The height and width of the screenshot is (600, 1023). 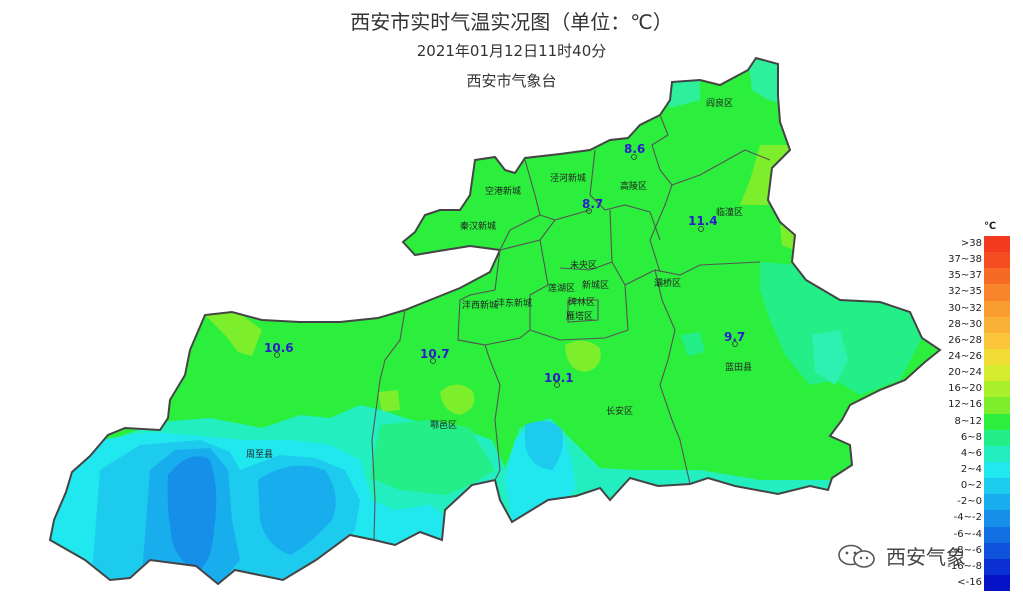 I want to click on map-organization: 西安市气象台, so click(x=511, y=81).